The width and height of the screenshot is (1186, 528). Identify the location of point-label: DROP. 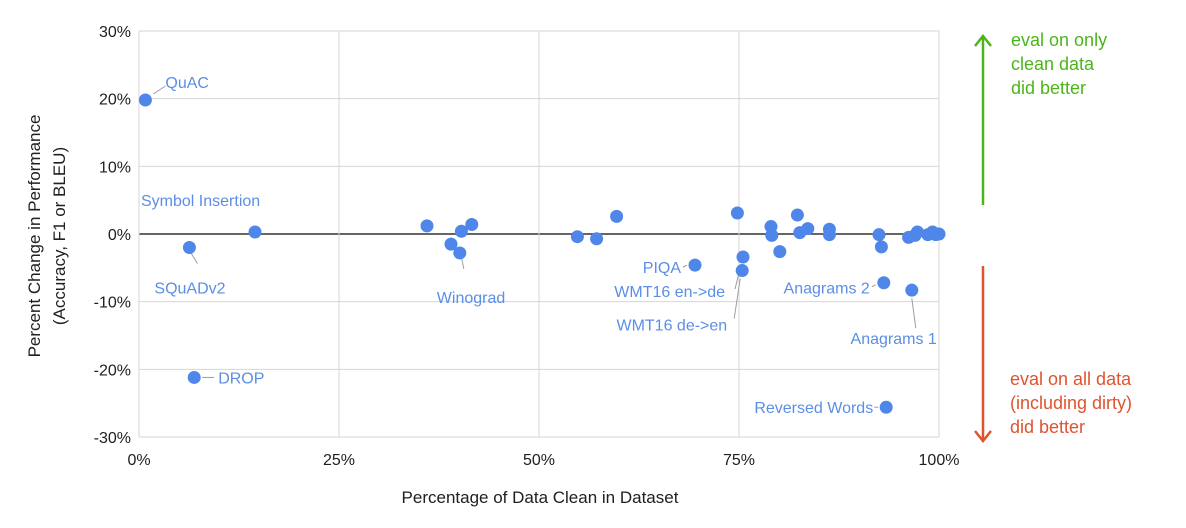
(241, 378).